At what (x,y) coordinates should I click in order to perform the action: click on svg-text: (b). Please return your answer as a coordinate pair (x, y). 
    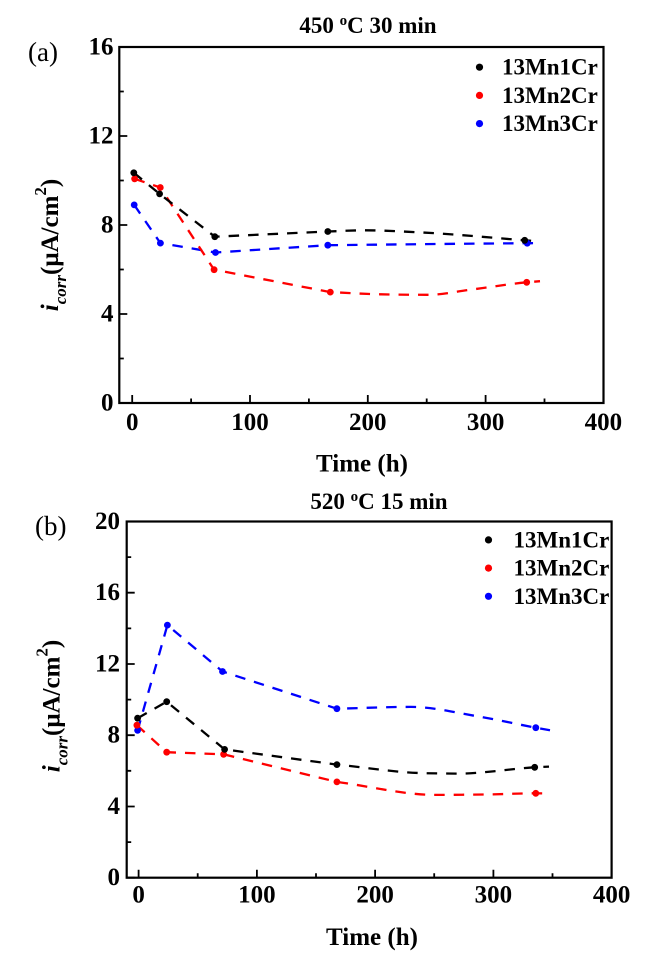
    Looking at the image, I should click on (50, 526).